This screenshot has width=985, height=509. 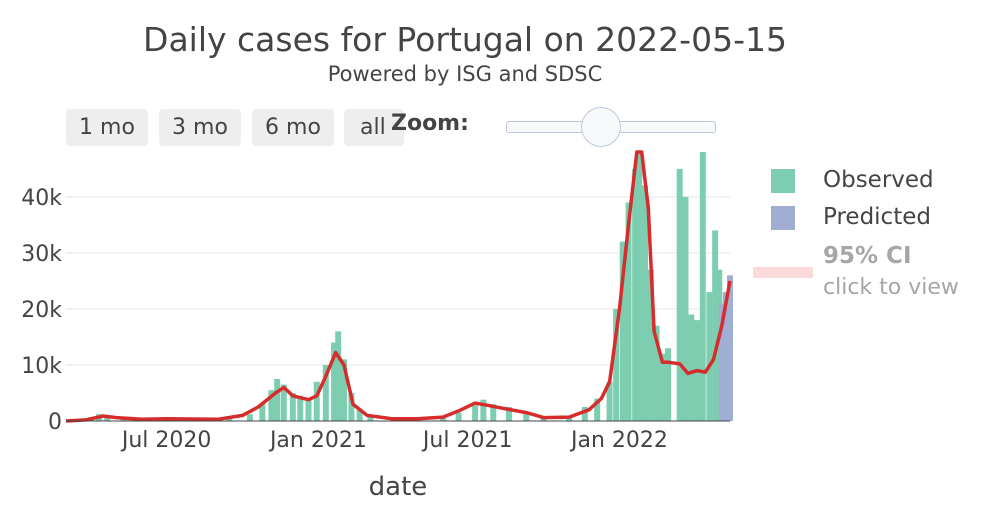 What do you see at coordinates (891, 287) in the screenshot?
I see `legend-ci-hint: click to view` at bounding box center [891, 287].